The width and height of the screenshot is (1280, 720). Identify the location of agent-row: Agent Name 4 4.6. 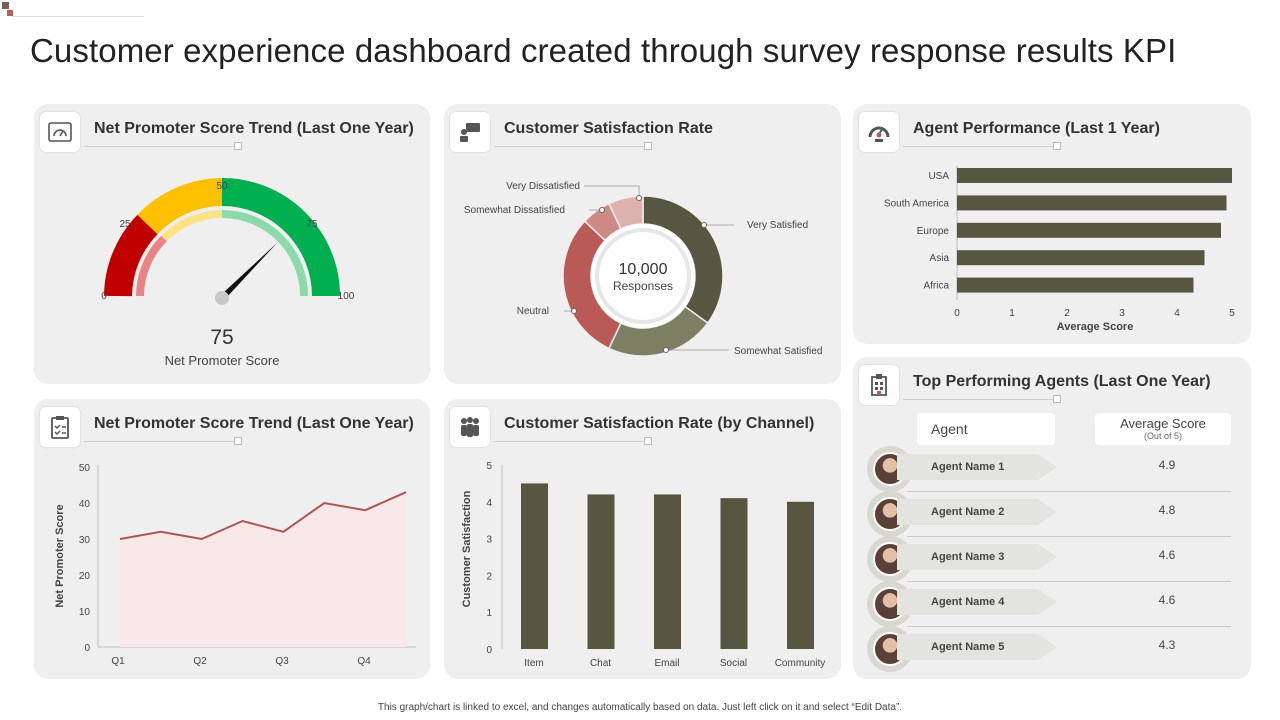
(1049, 603).